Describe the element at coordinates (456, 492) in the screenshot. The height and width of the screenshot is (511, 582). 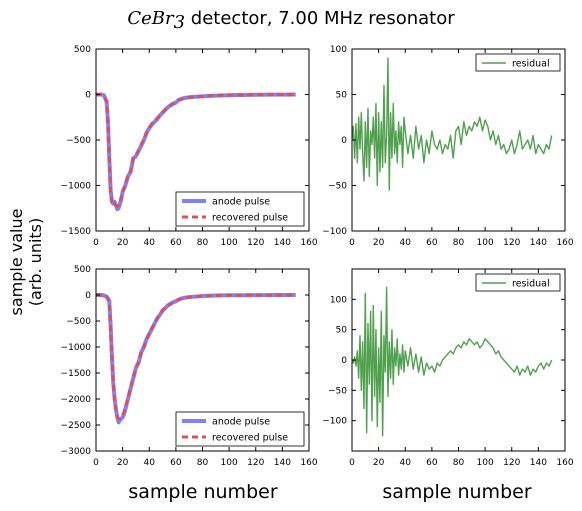
I see `x-axis-label-right: sample number` at that location.